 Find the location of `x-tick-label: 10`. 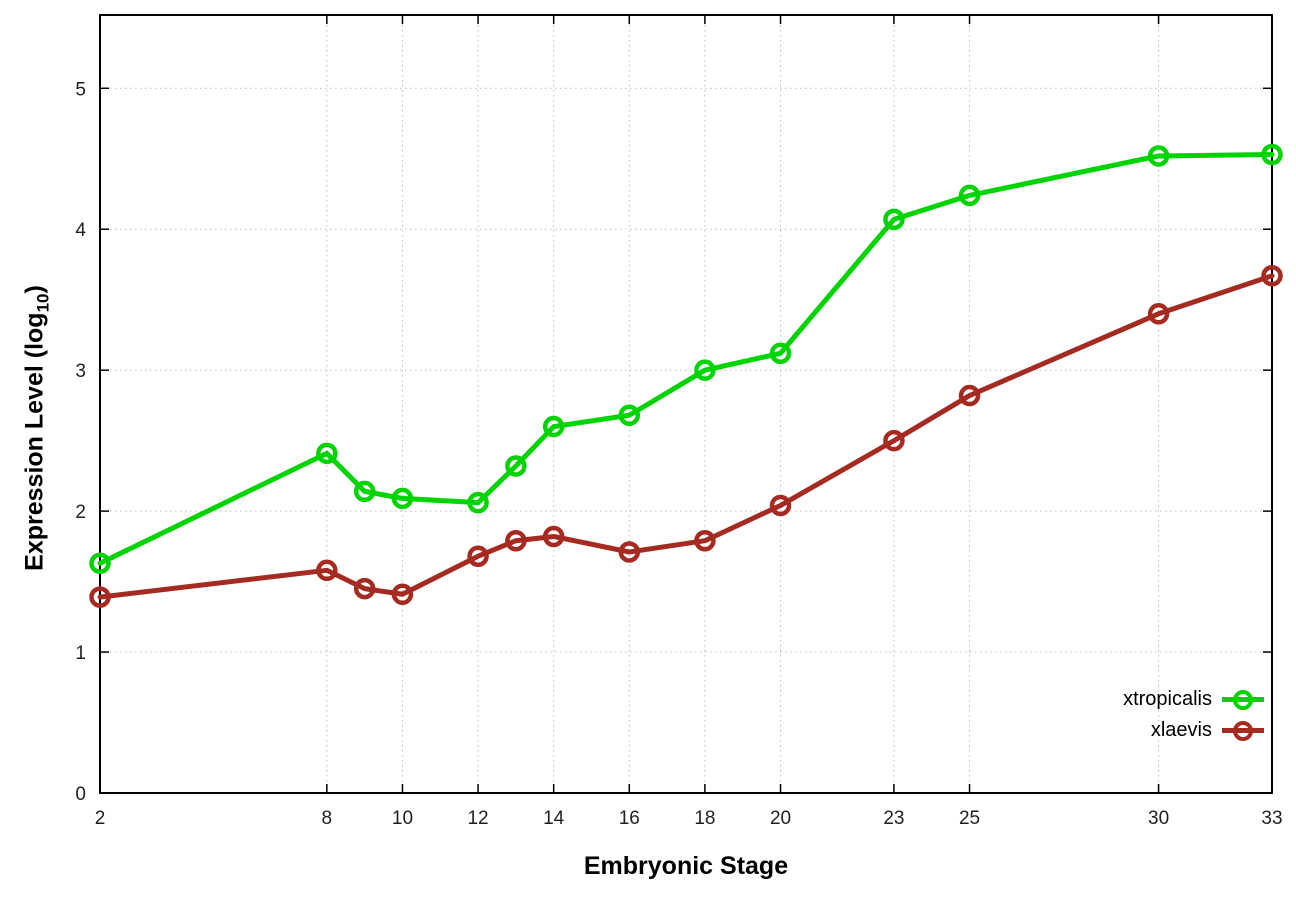

x-tick-label: 10 is located at coordinates (402, 818).